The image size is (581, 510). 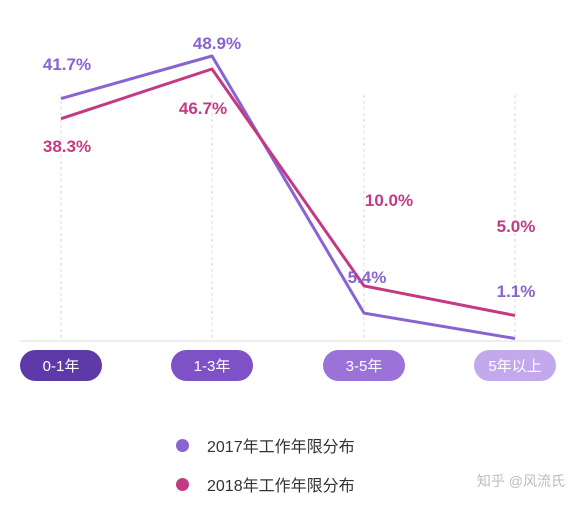 I want to click on category-pill-2: 3-5年, so click(x=364, y=365).